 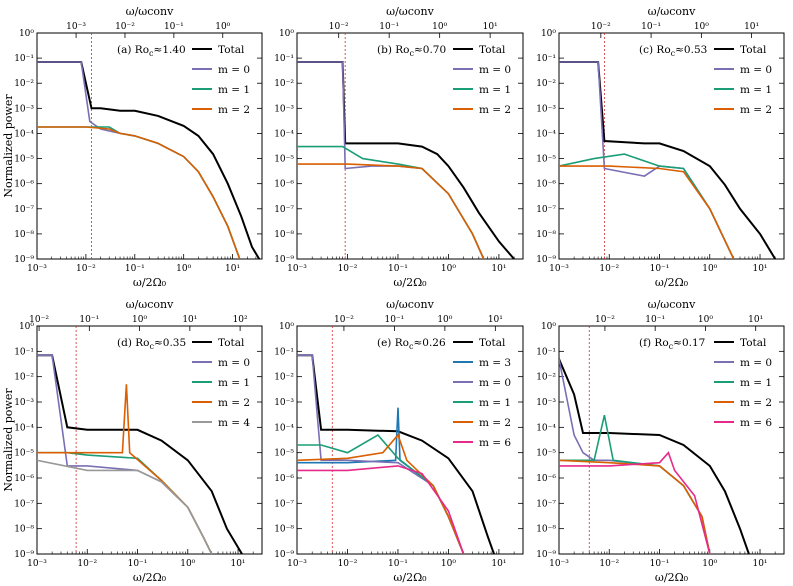 What do you see at coordinates (672, 344) in the screenshot?
I see `panel-annotation: (f) Roc≈0.17` at bounding box center [672, 344].